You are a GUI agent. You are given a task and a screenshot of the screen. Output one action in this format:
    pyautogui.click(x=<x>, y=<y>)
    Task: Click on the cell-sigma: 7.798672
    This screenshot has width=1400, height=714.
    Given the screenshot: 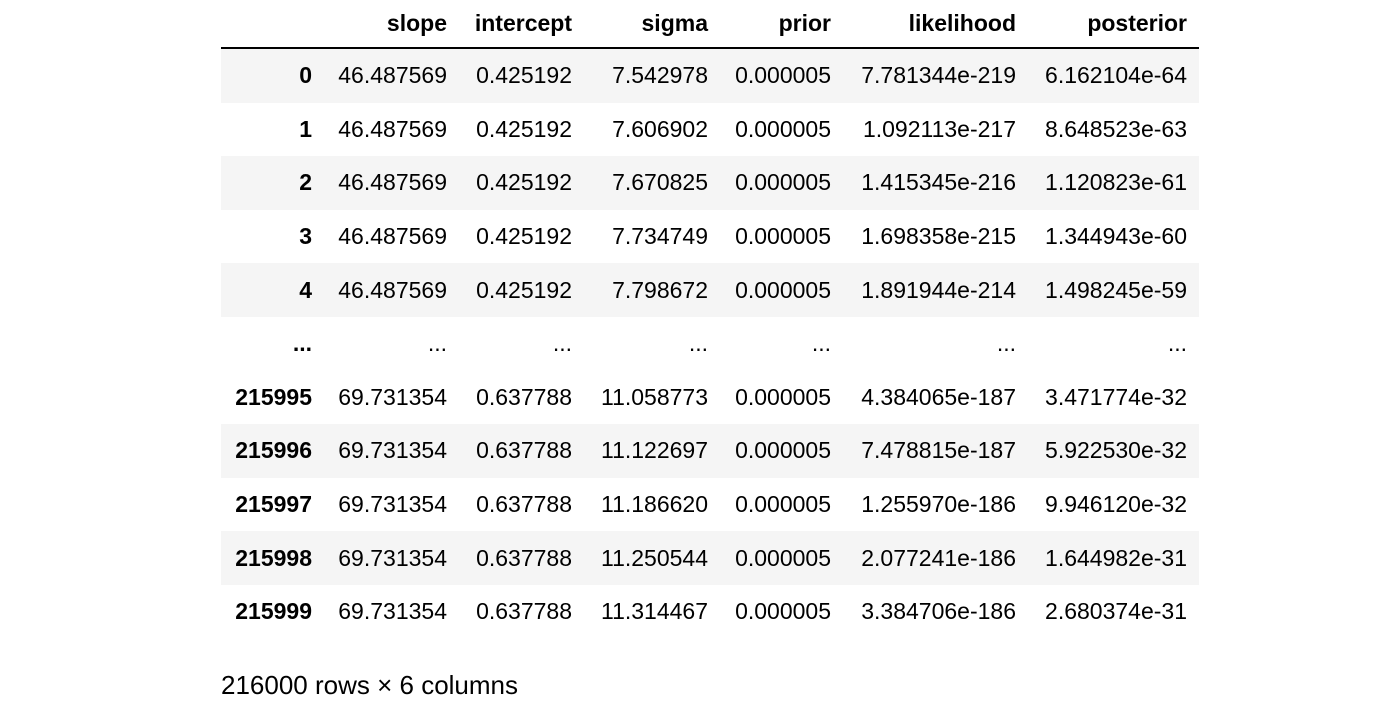 What is the action you would take?
    pyautogui.click(x=660, y=289)
    